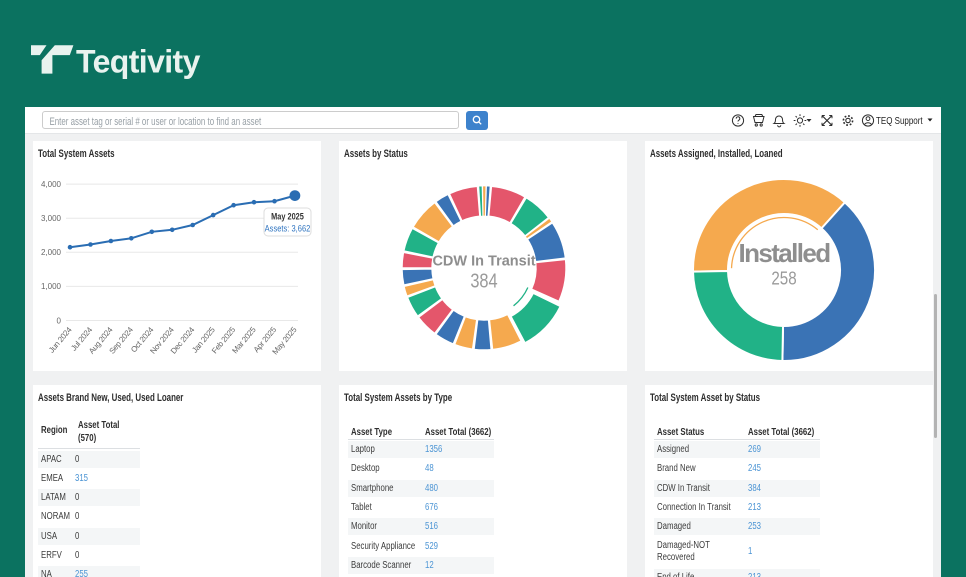 This screenshot has height=577, width=966. Describe the element at coordinates (51, 218) in the screenshot. I see `svg-text: 3,000` at that location.